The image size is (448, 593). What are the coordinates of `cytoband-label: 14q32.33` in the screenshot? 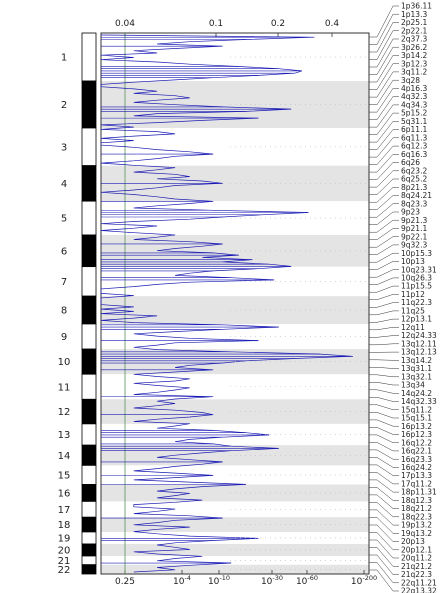 It's located at (419, 401).